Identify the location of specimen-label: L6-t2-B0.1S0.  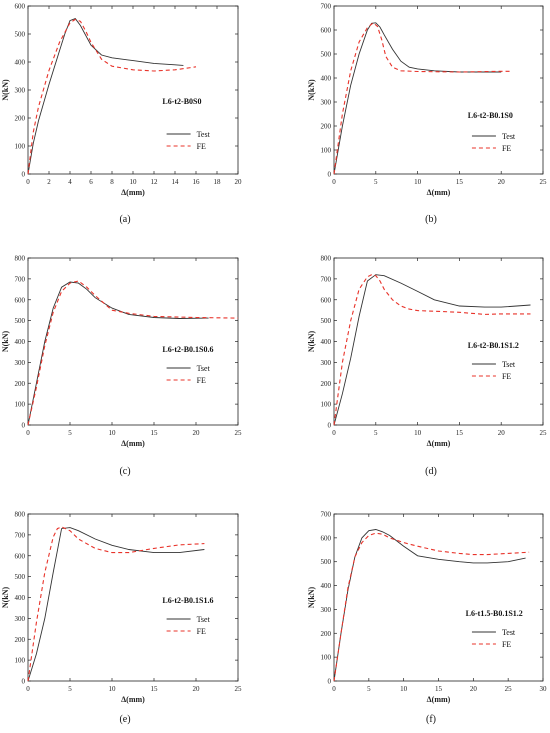
(490, 115).